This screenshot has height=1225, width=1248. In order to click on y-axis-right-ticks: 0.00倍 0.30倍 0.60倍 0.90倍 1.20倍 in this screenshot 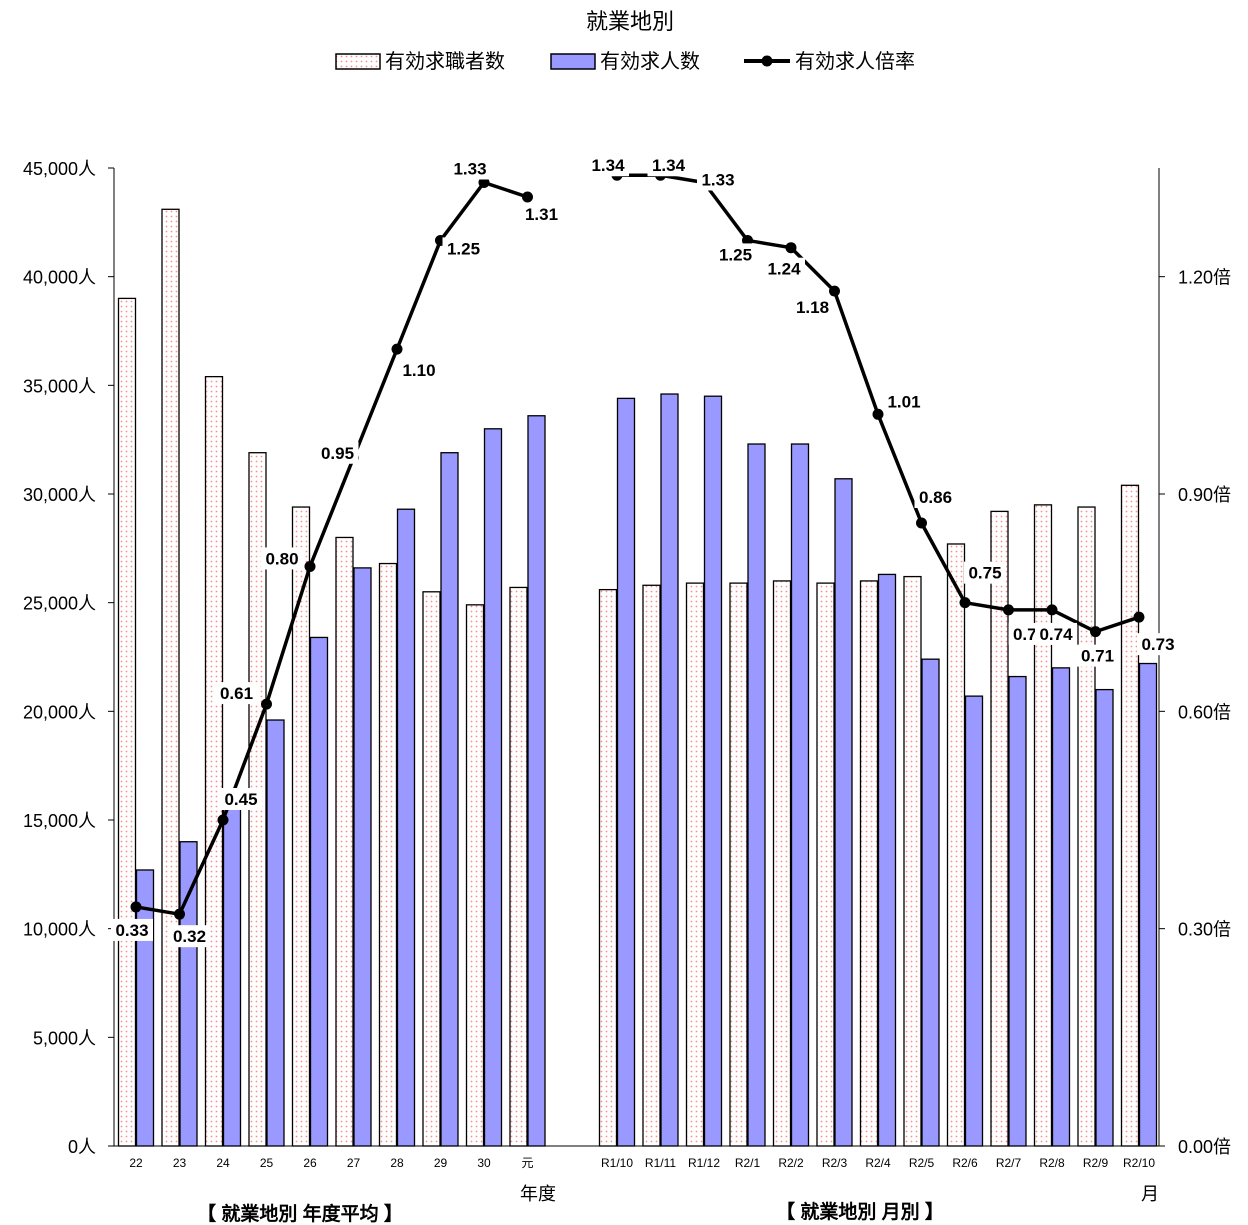, I will do `click(1195, 712)`.